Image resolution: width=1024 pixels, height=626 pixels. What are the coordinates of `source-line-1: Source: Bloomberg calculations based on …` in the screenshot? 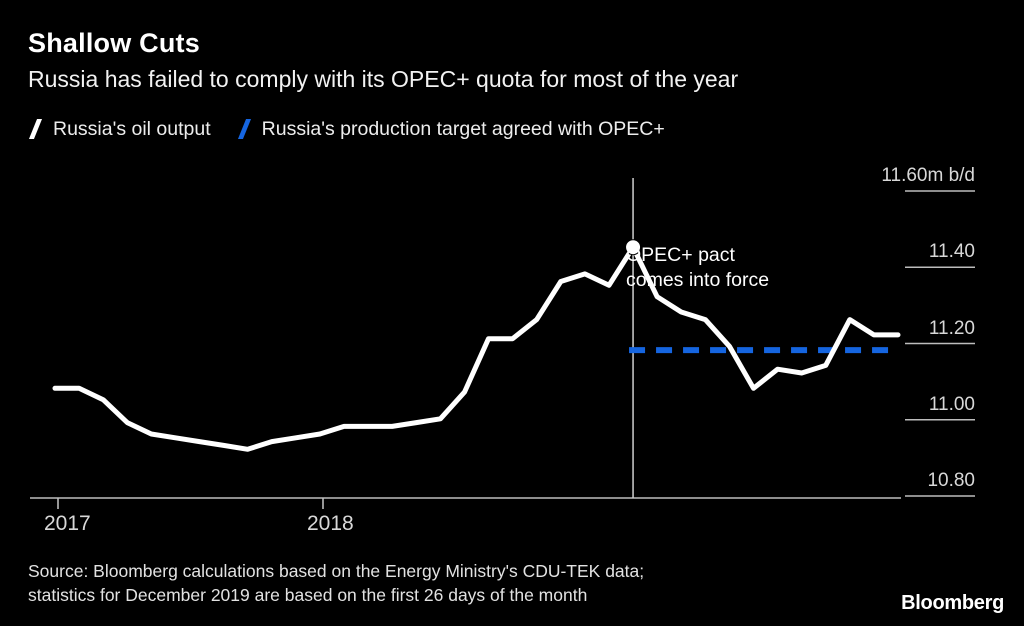 It's located at (336, 571).